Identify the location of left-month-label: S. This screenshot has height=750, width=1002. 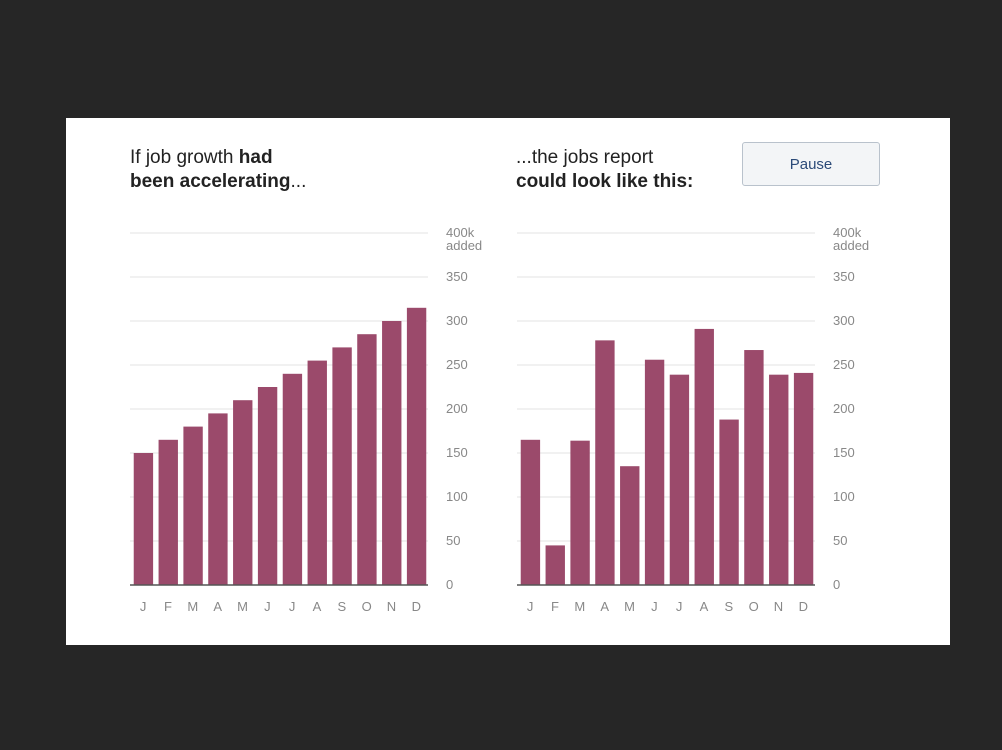
(341, 606).